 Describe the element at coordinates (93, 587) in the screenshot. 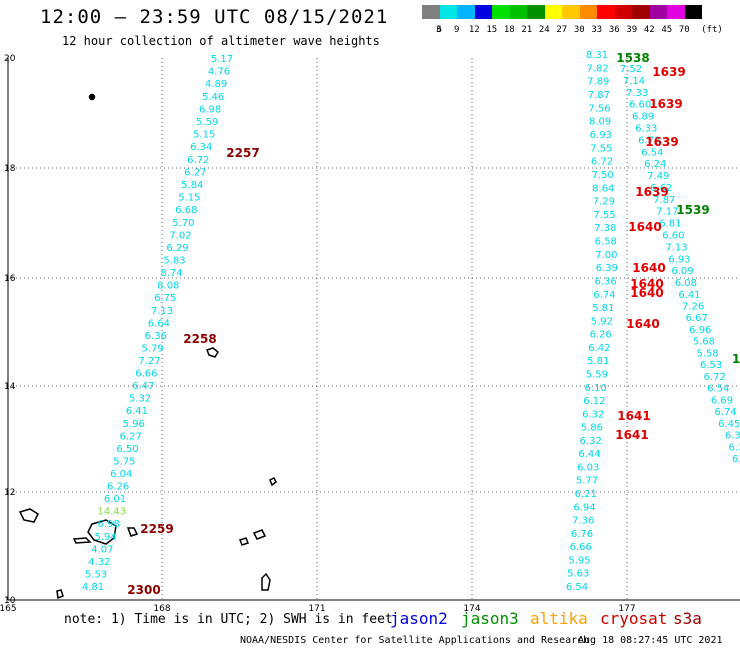

I see `wave-height-value: 4.81` at that location.